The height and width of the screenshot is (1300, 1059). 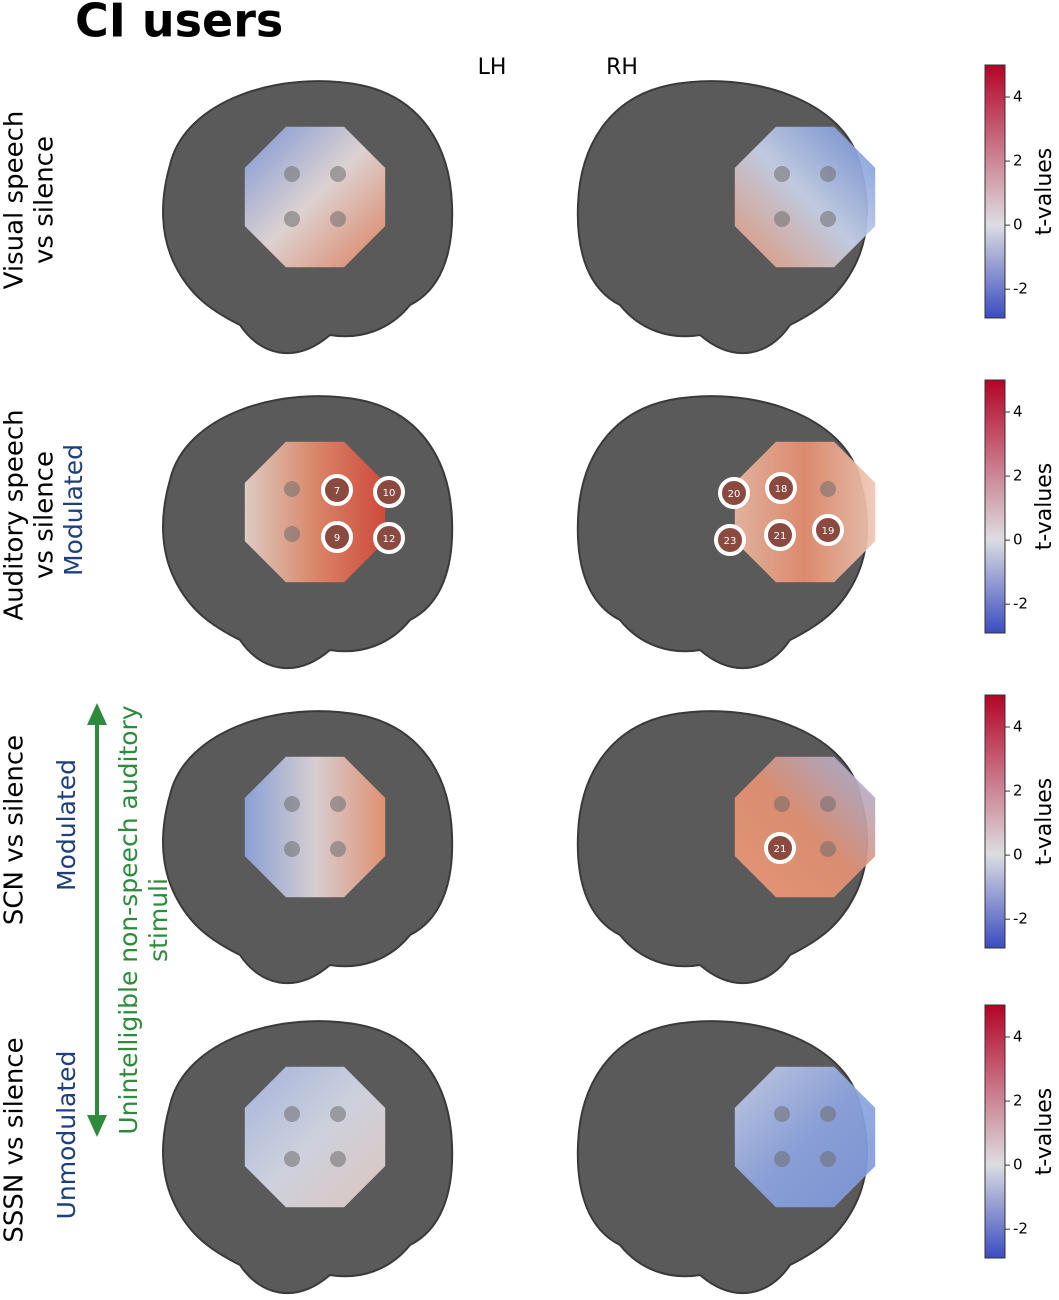 I want to click on group-label: Unintelligible non-speech auditory, so click(x=128, y=919).